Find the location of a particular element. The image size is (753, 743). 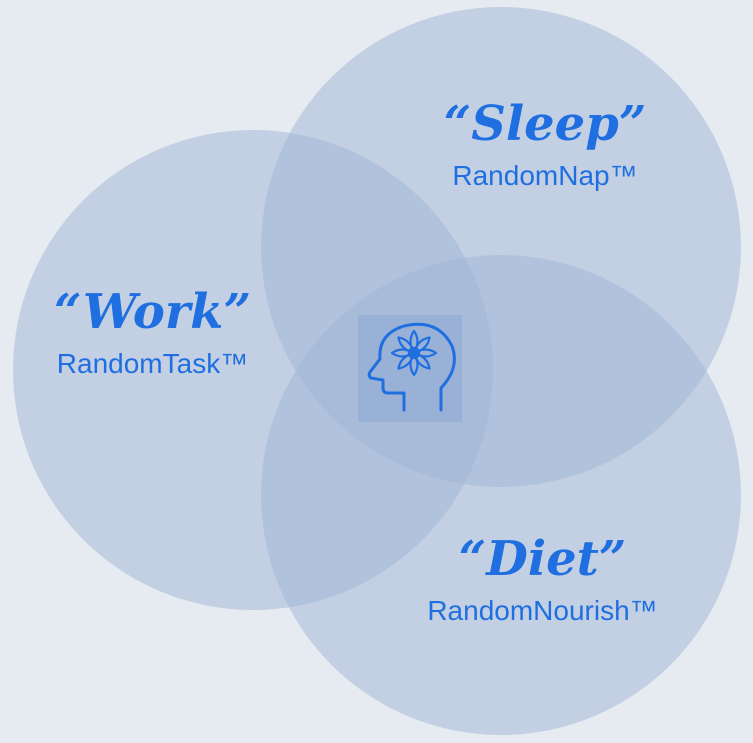

work-label-group: “Work” RandomTask™ is located at coordinates (152, 333).